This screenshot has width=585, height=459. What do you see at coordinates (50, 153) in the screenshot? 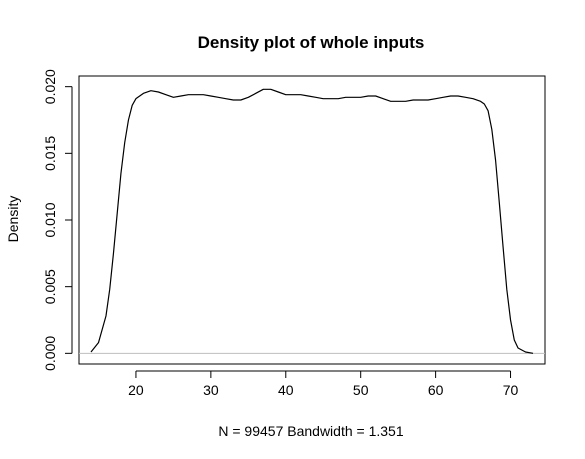
I see `y-tick-label: 0.015` at bounding box center [50, 153].